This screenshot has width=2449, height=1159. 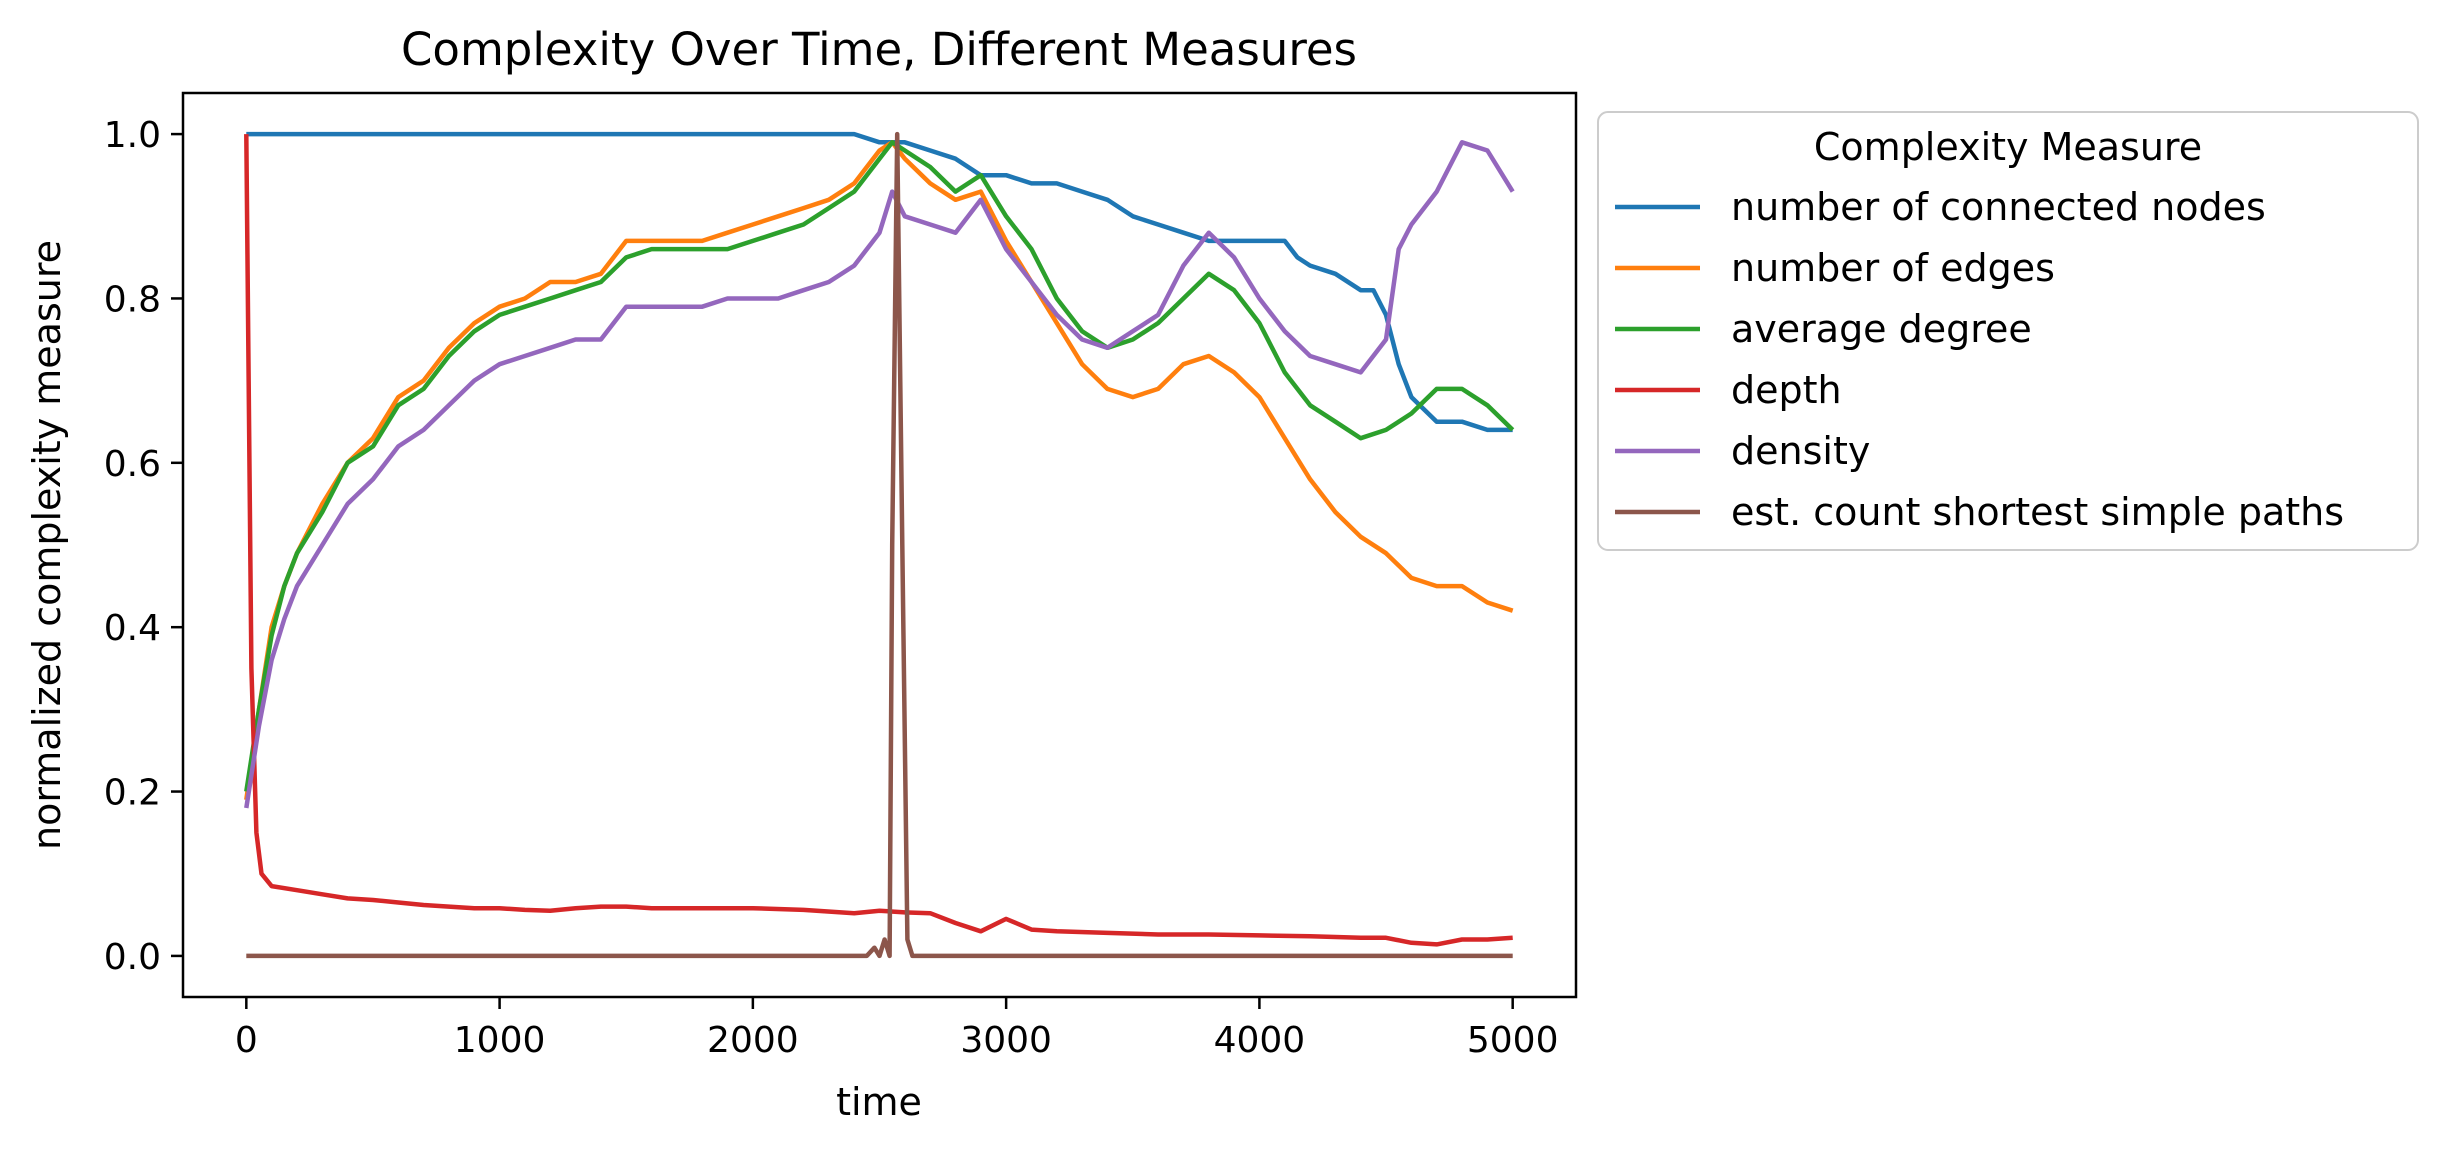 I want to click on legend-label-5: density, so click(x=1800, y=451).